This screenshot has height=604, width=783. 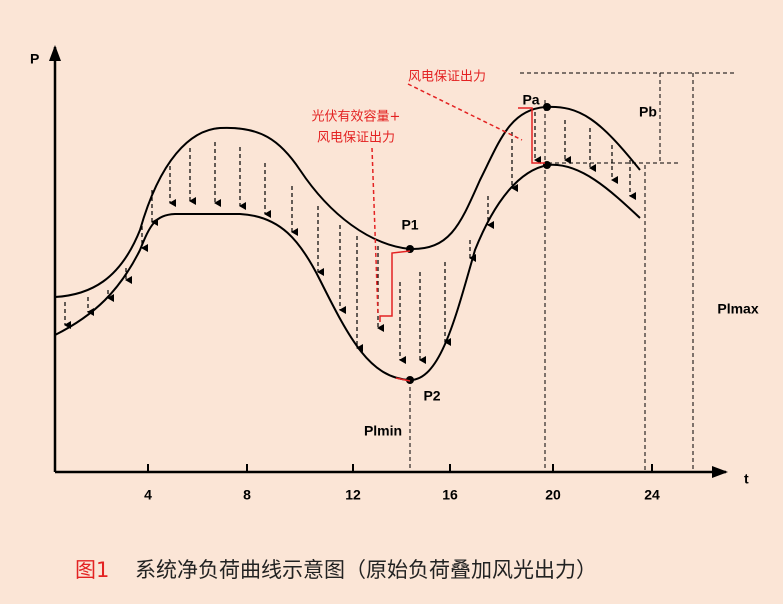 What do you see at coordinates (450, 495) in the screenshot?
I see `x-tick-label: 16` at bounding box center [450, 495].